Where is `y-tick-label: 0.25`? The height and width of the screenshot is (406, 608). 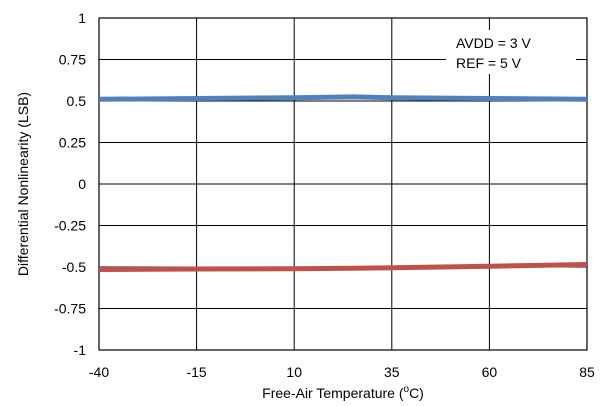 y-tick-label: 0.25 is located at coordinates (72, 143).